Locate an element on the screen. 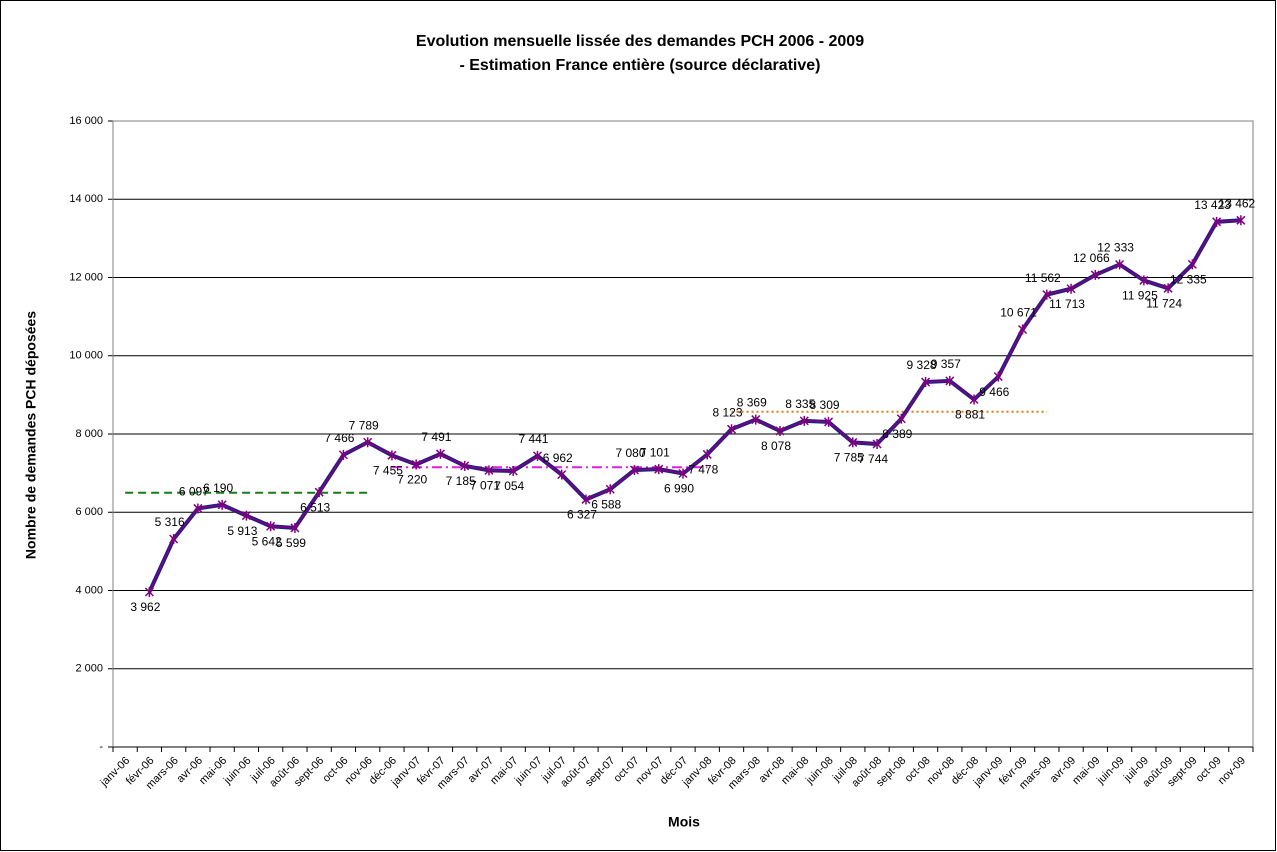 The image size is (1277, 852). data-label: 12 335 is located at coordinates (1188, 280).